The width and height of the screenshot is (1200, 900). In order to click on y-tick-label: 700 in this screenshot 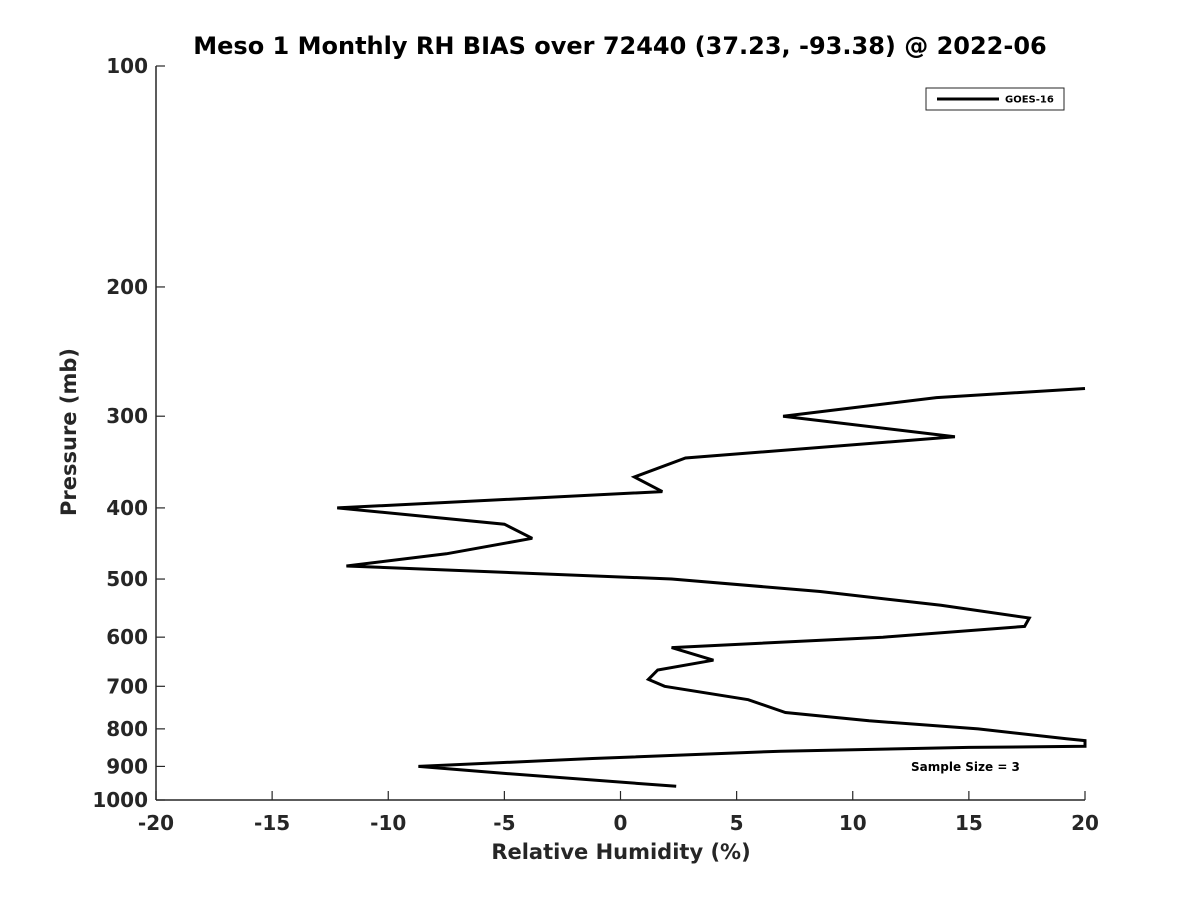, I will do `click(127, 686)`.